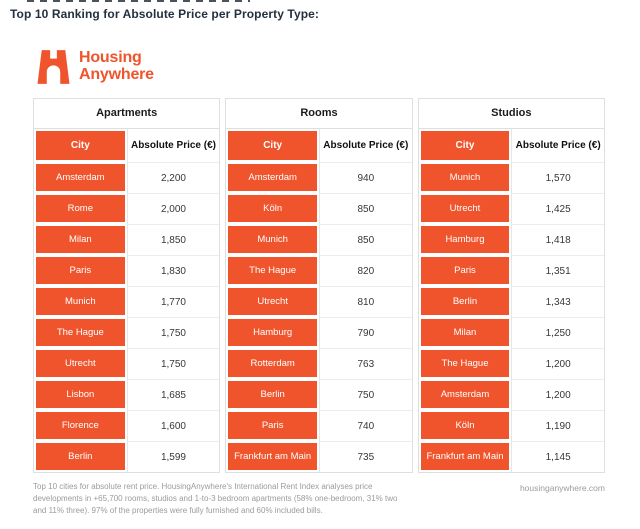  What do you see at coordinates (116, 74) in the screenshot?
I see `logo-wordmark-line2: Anywhere` at bounding box center [116, 74].